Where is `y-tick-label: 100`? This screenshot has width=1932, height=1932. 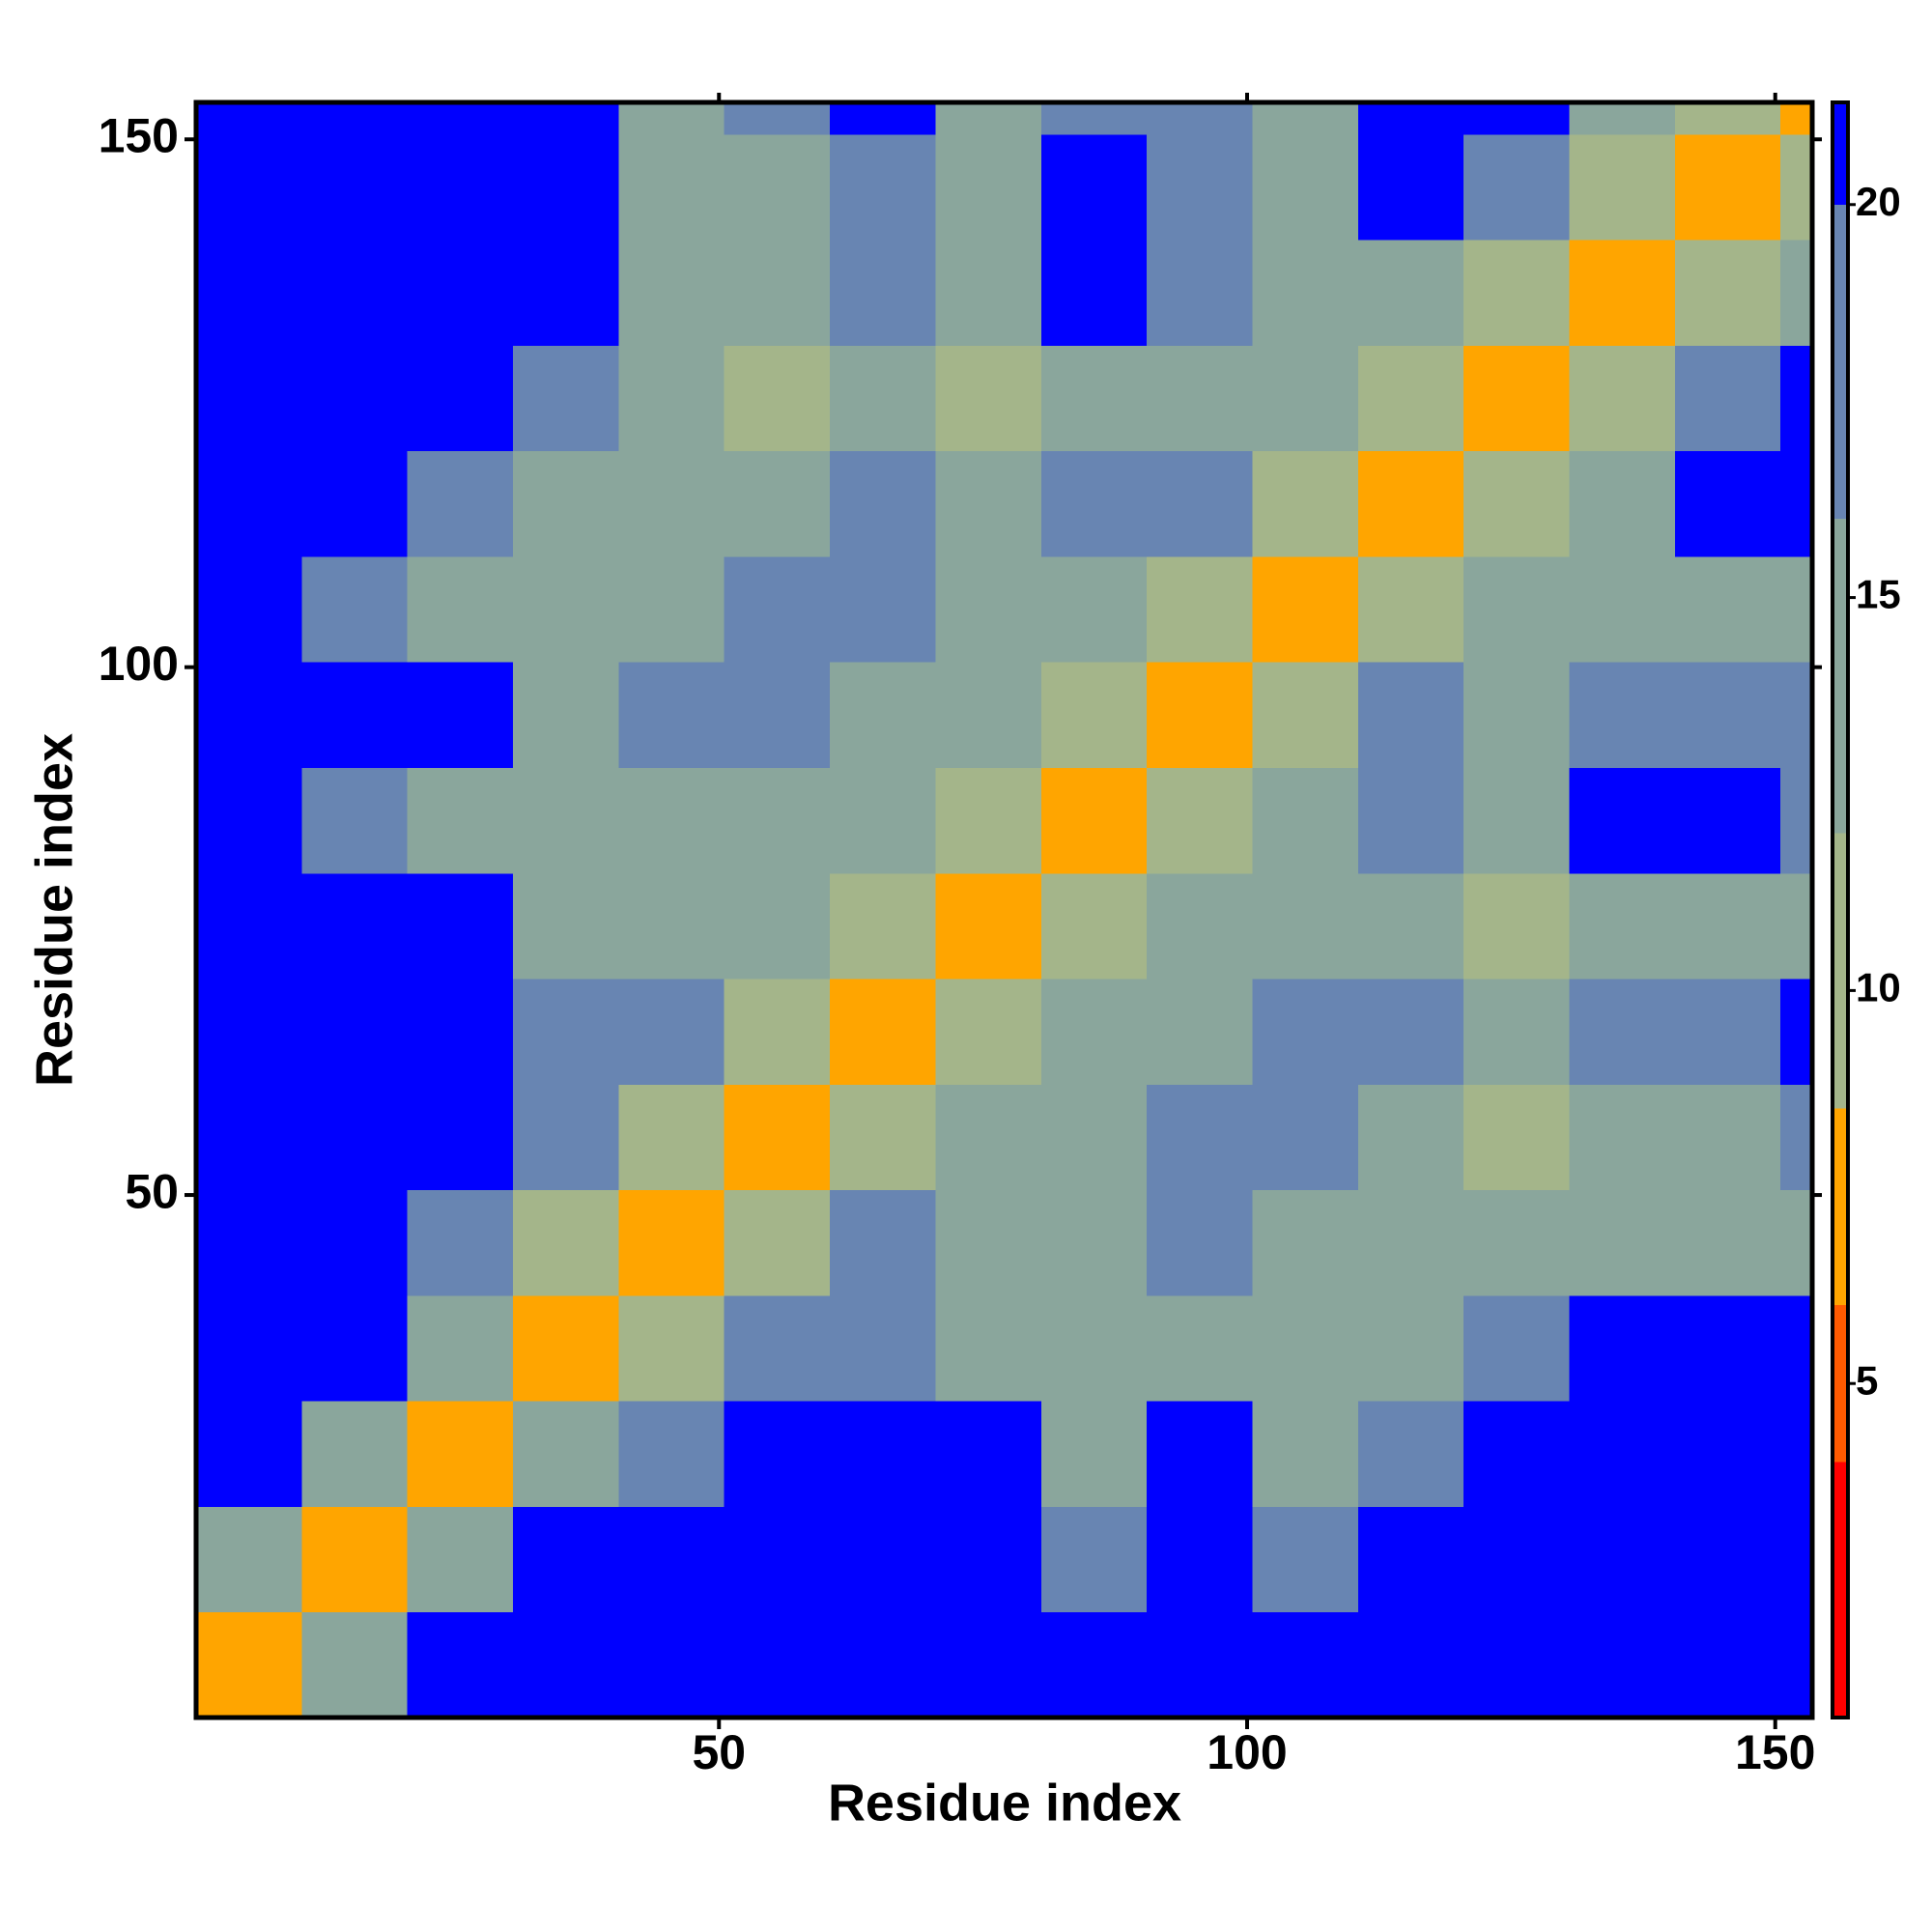 y-tick-label: 100 is located at coordinates (139, 664).